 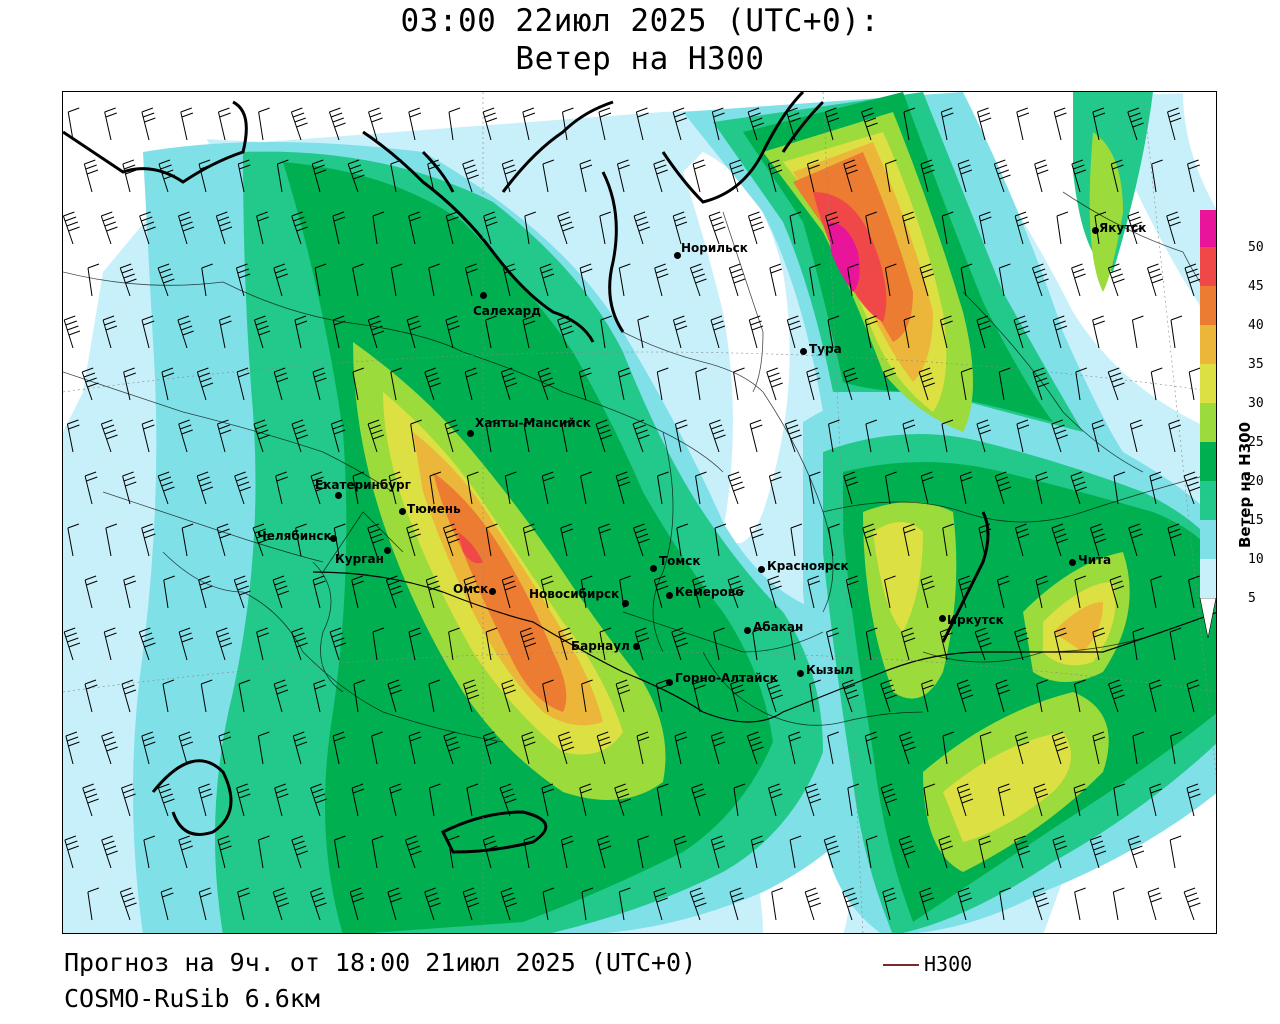 I want to click on city-label-tomsk: Томск, so click(x=680, y=561).